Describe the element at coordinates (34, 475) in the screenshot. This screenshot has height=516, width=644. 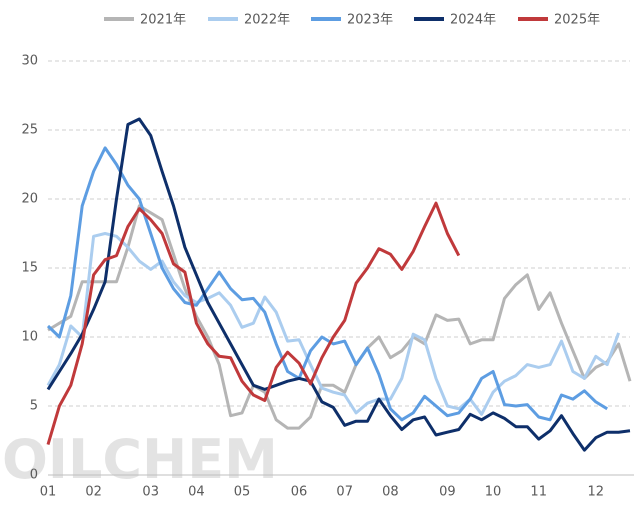
I see `y-tick-label: 0` at that location.